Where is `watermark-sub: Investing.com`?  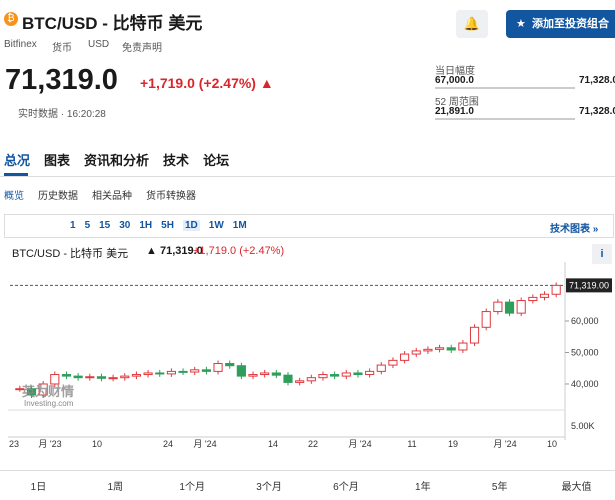 watermark-sub: Investing.com is located at coordinates (49, 403).